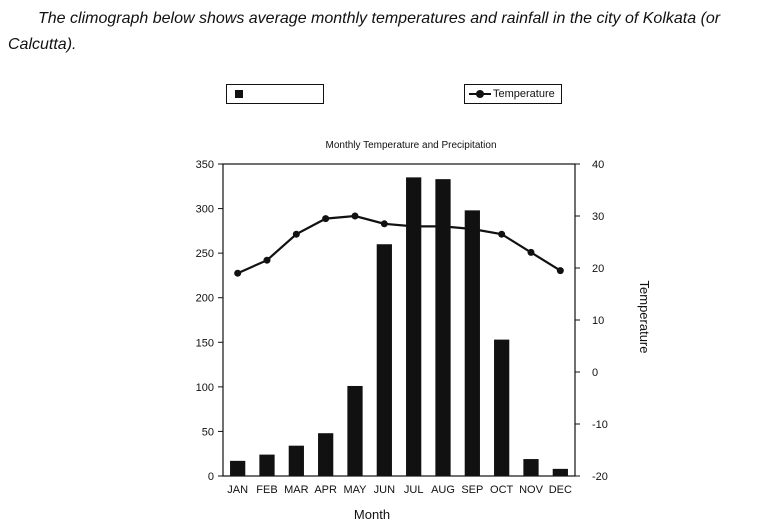 The image size is (766, 531). I want to click on x-axis-tick-label: NOV, so click(531, 490).